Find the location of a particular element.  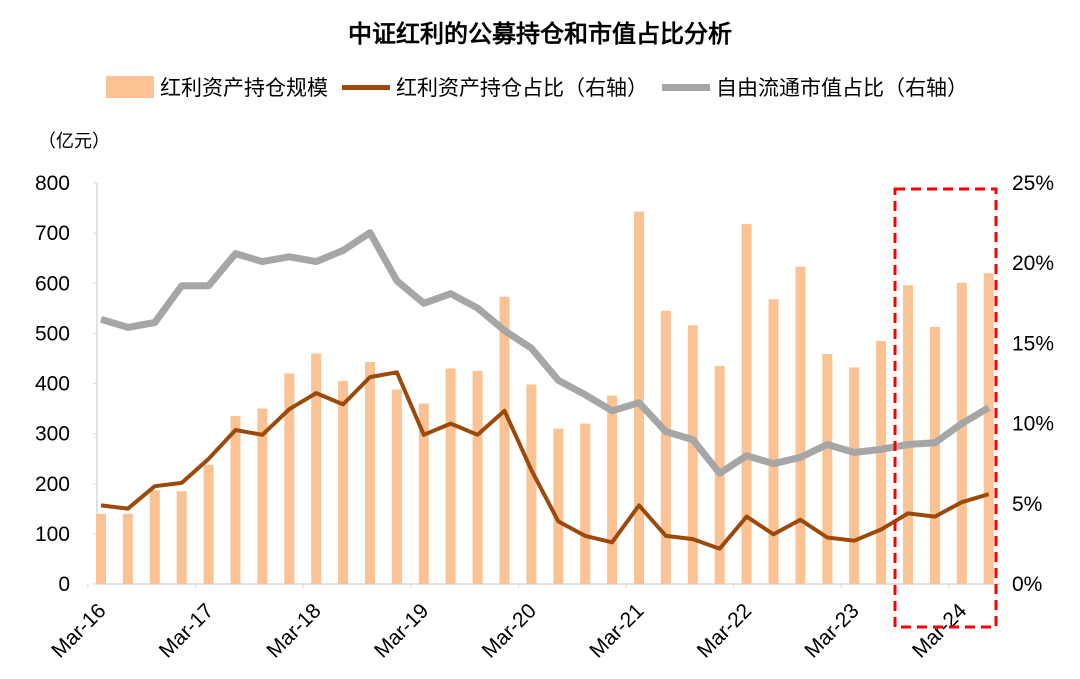

x-tick-label: Mar-18 is located at coordinates (293, 630).